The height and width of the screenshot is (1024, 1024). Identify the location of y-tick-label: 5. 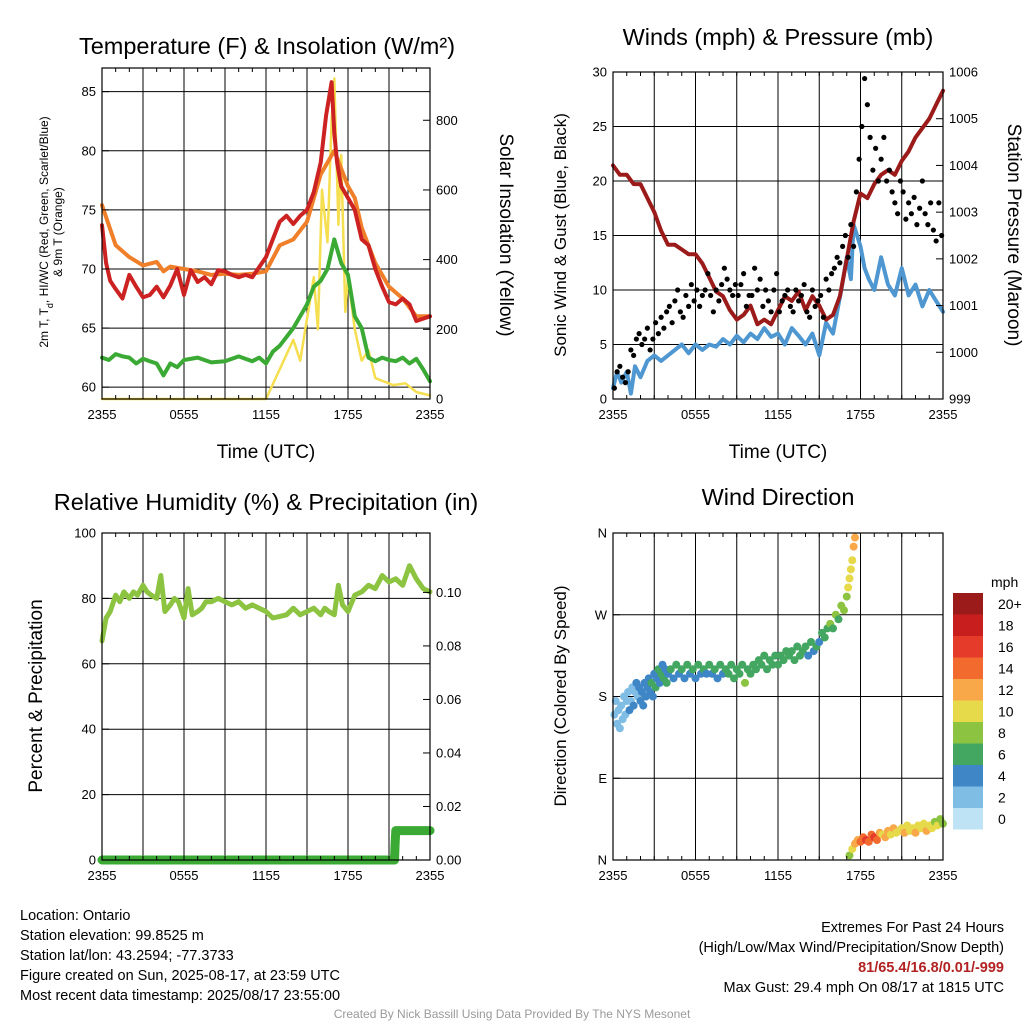
(603, 344).